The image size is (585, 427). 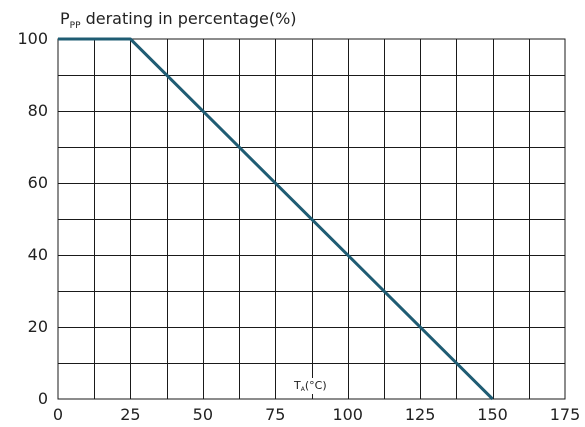 I want to click on y-tick-label-20: 20, so click(x=38, y=326).